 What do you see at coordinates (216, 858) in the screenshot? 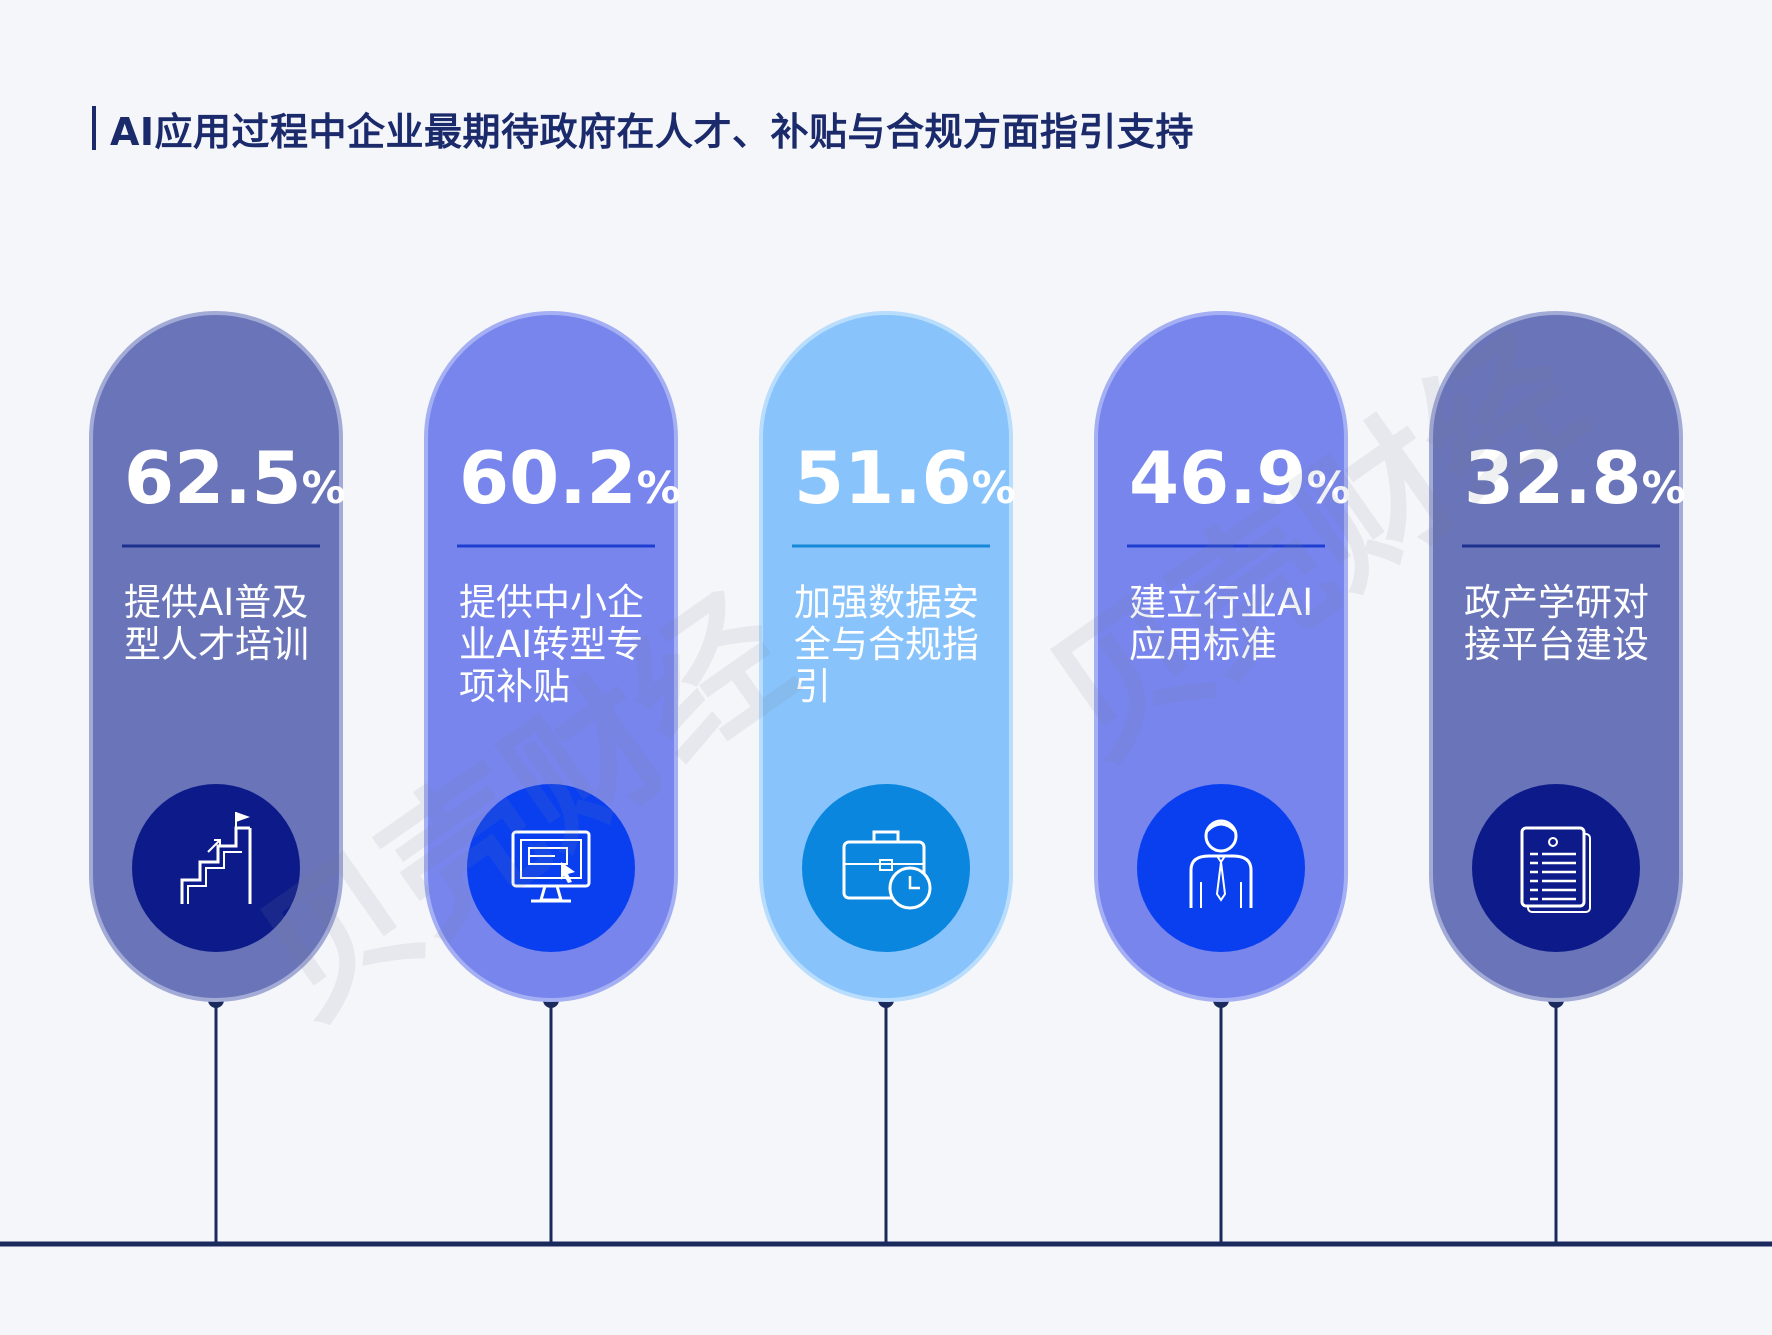
I see `stairs-flag-icon` at bounding box center [216, 858].